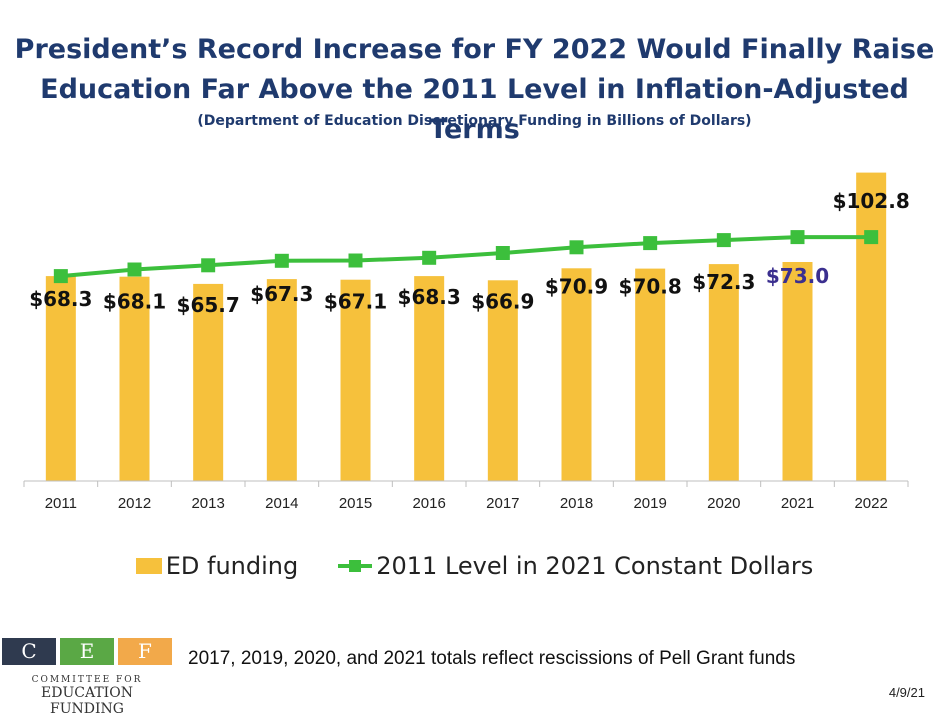 This screenshot has height=717, width=949. What do you see at coordinates (355, 260) in the screenshot?
I see `line-point-2015` at bounding box center [355, 260].